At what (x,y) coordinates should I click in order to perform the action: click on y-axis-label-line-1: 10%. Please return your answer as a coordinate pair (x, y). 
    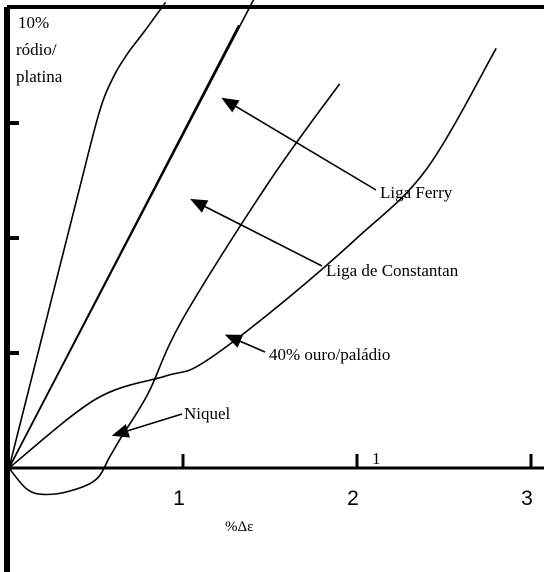
    Looking at the image, I should click on (33, 22).